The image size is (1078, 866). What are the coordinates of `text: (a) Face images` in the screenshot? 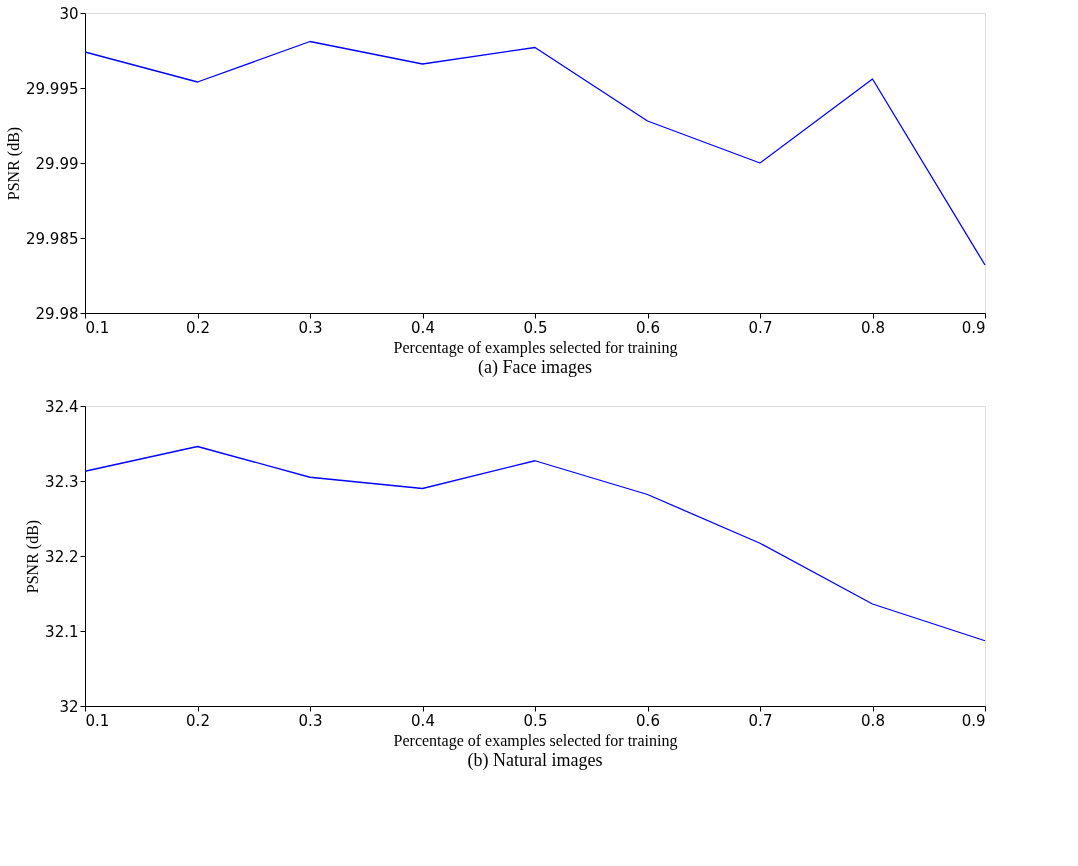 It's located at (535, 367).